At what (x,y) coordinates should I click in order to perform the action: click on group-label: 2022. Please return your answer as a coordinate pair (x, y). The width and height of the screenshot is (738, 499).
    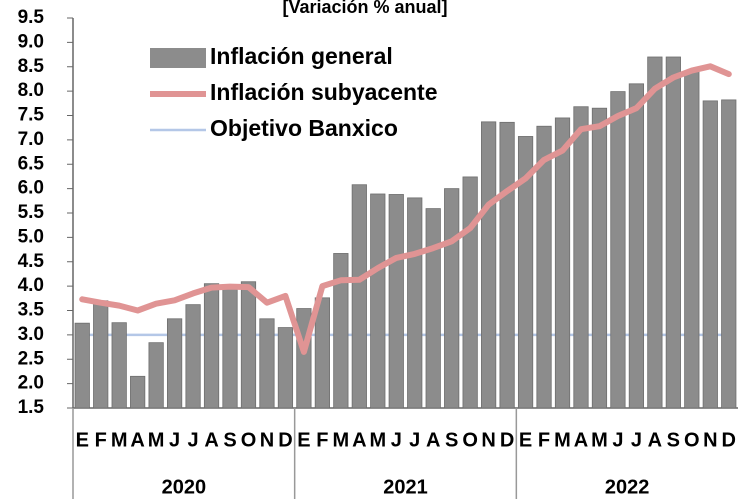
    Looking at the image, I should click on (627, 487).